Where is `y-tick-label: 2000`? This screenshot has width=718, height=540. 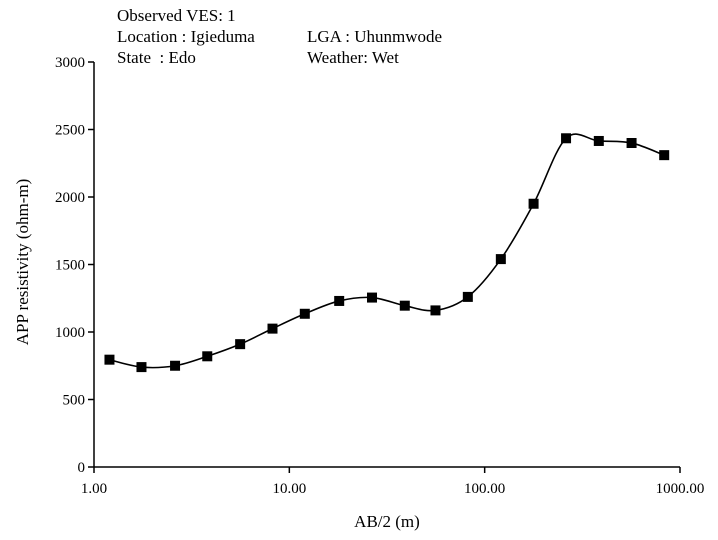
y-tick-label: 2000 is located at coordinates (70, 198).